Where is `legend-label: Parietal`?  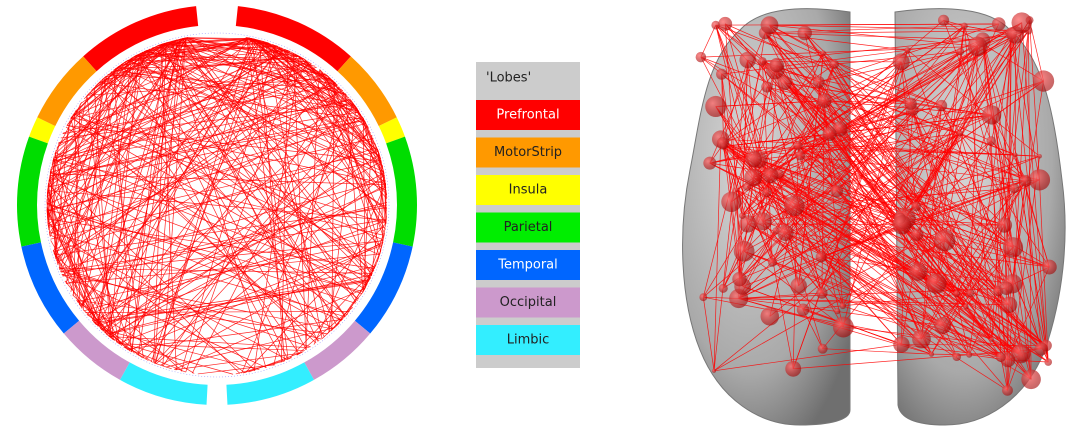 legend-label: Parietal is located at coordinates (528, 227).